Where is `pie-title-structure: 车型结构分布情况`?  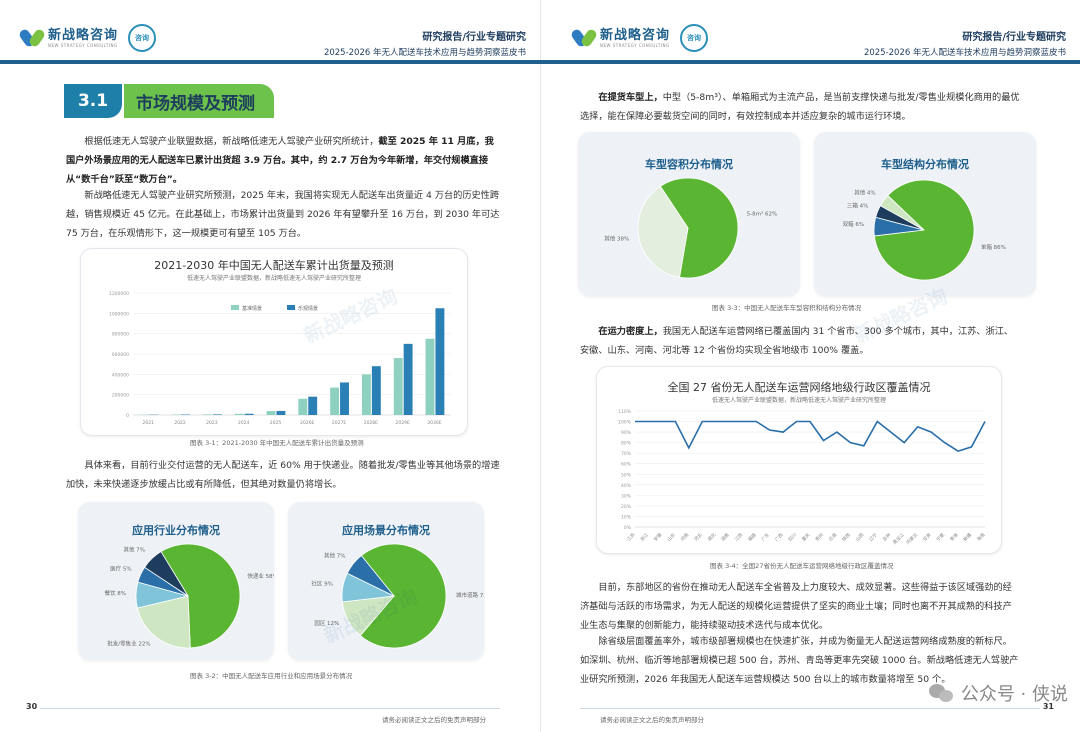
pie-title-structure: 车型结构分布情况 is located at coordinates (925, 164).